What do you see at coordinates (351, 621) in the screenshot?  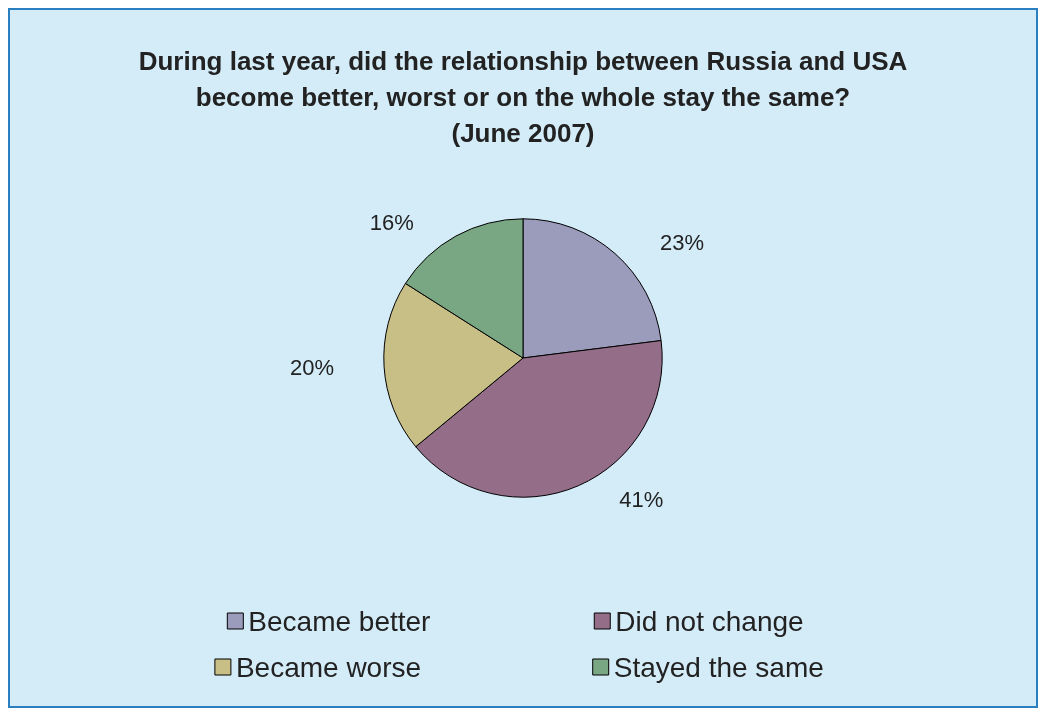 I see `legend-label: Became better` at bounding box center [351, 621].